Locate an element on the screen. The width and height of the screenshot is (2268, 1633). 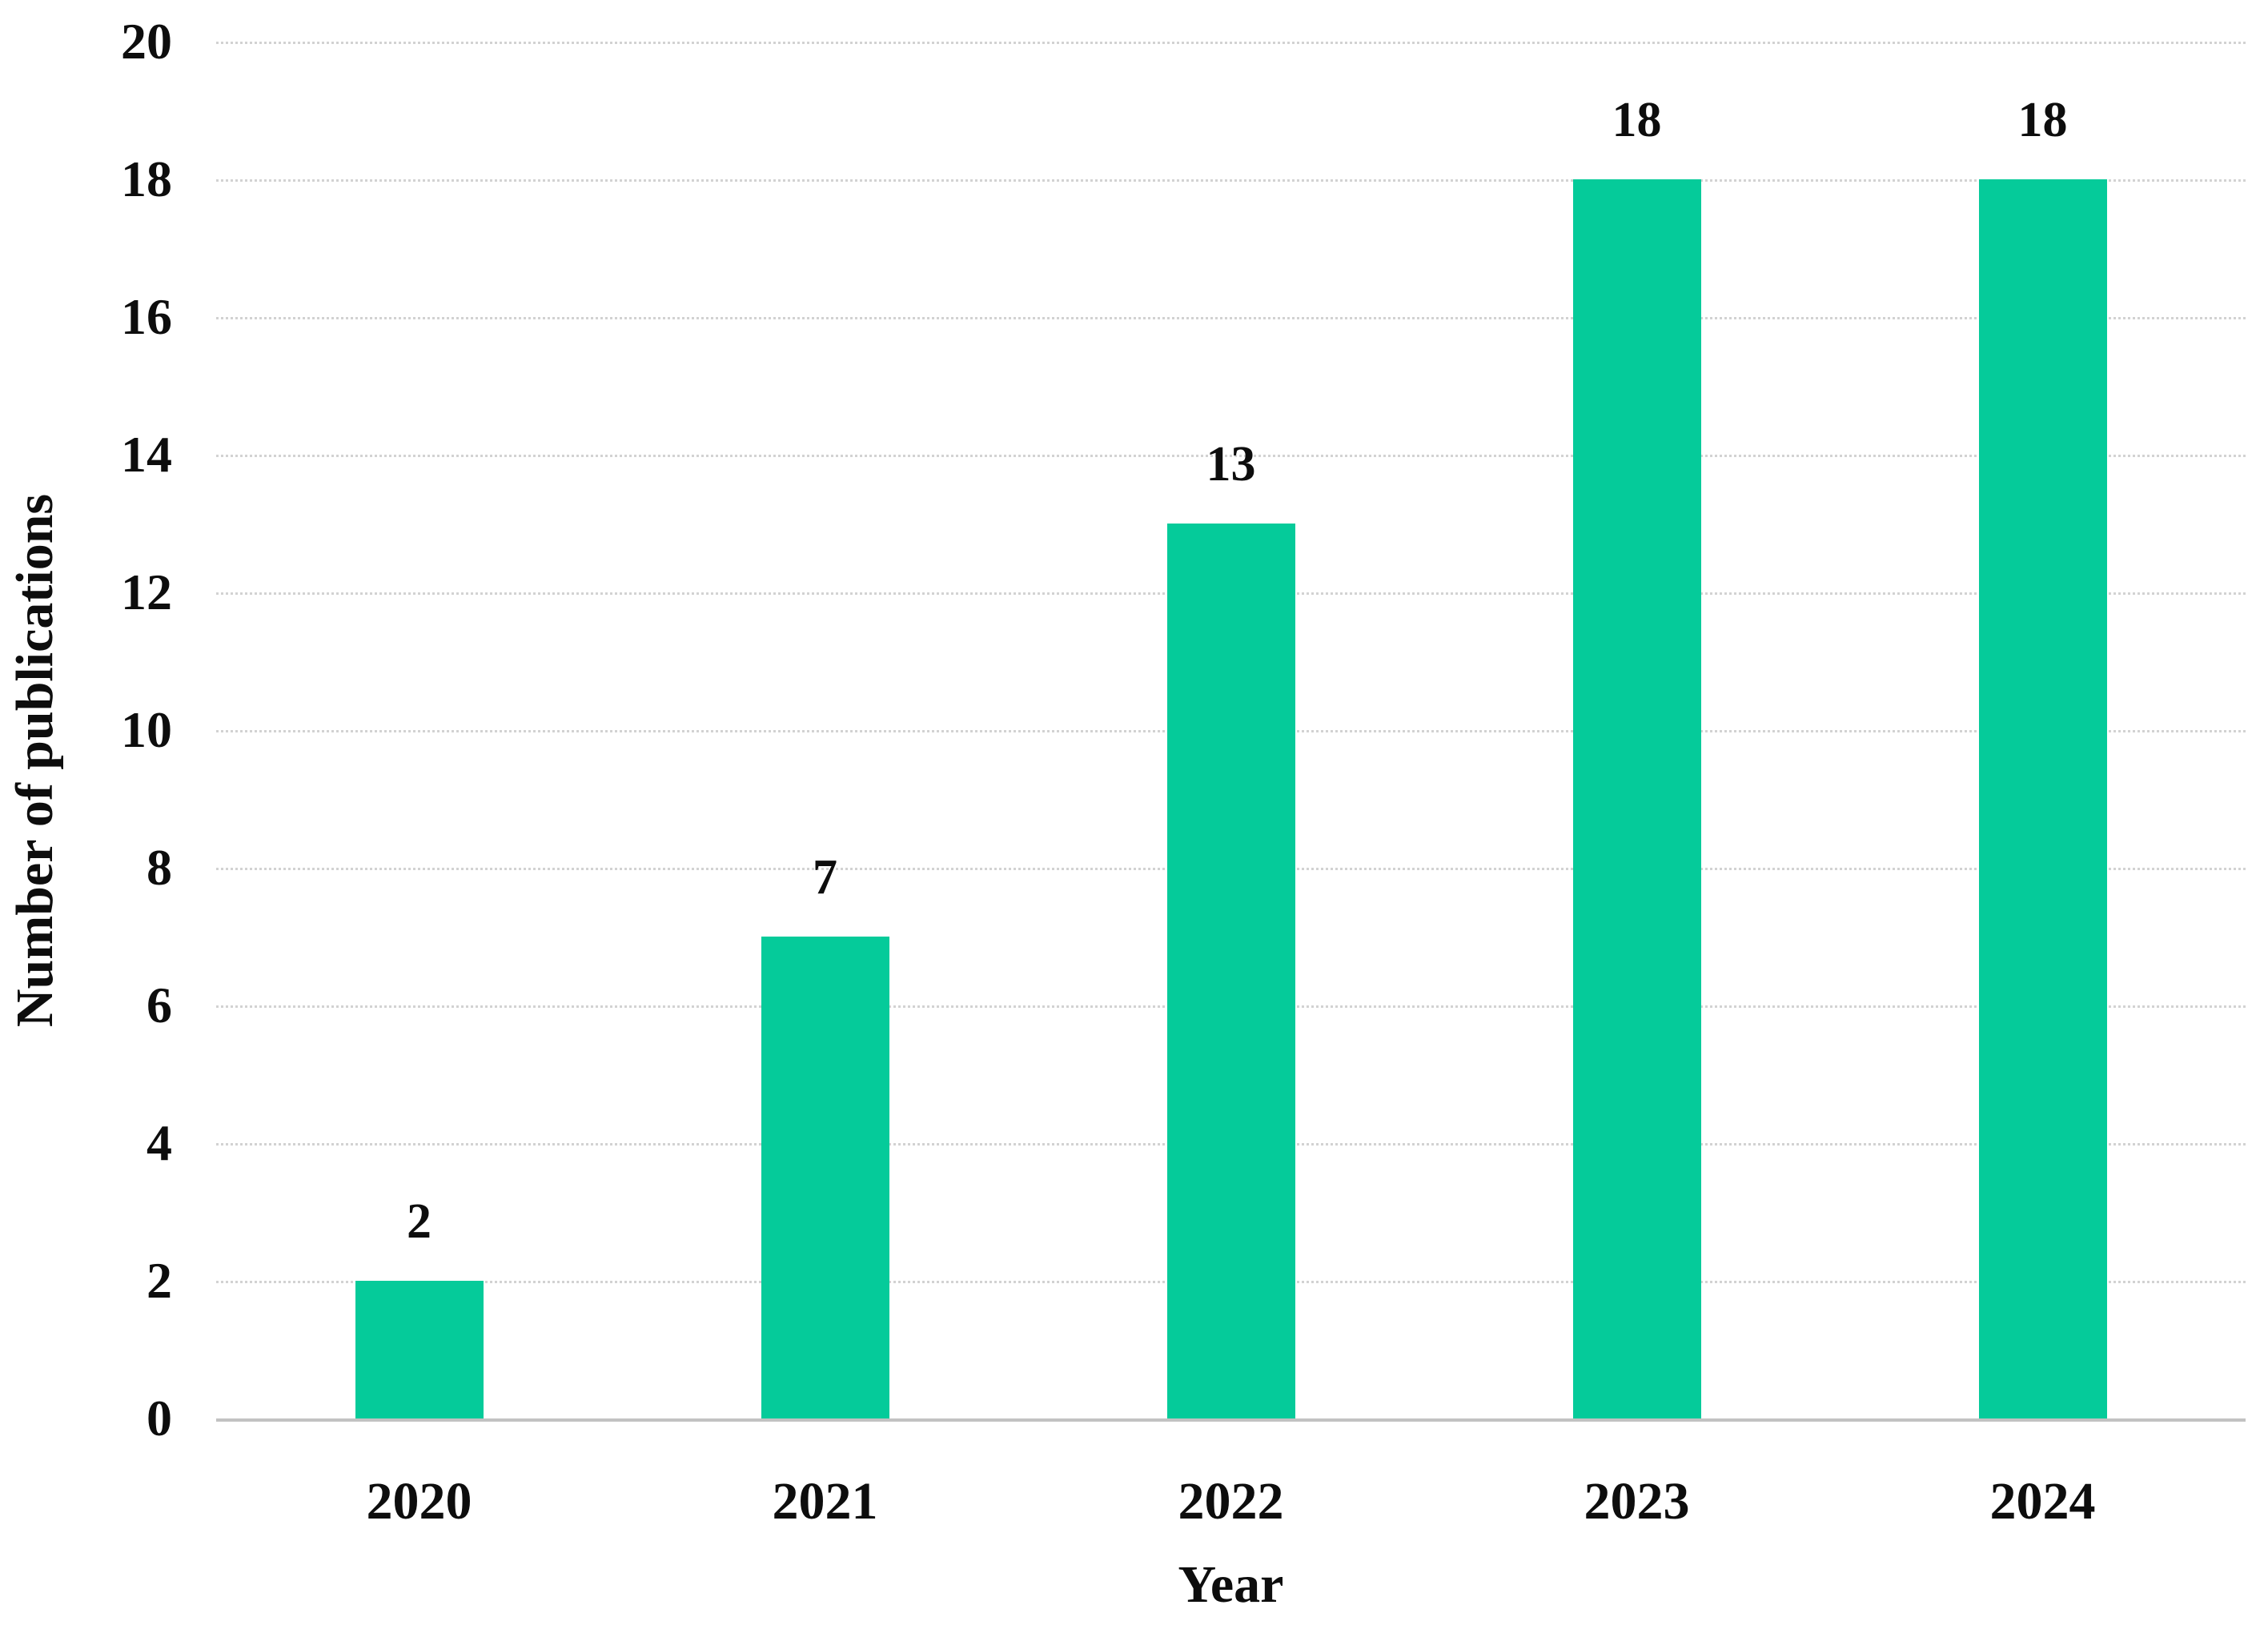
y-tick-label: 12 is located at coordinates (146, 592).